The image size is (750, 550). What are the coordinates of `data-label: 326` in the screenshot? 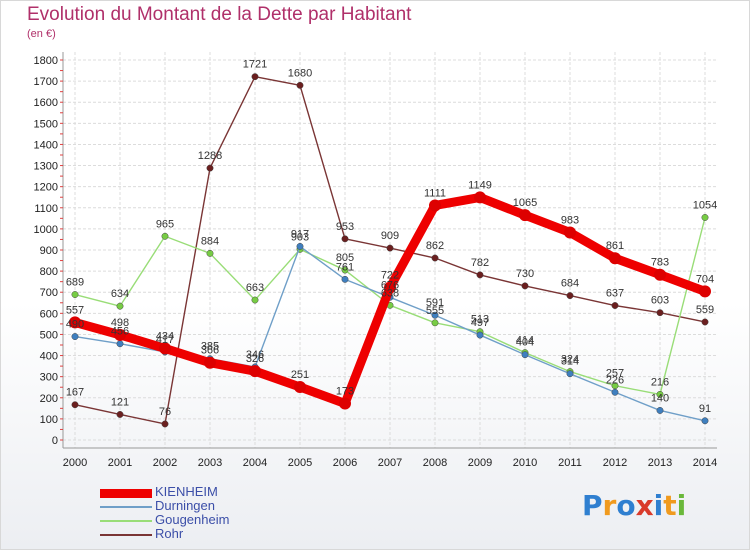 It's located at (255, 359).